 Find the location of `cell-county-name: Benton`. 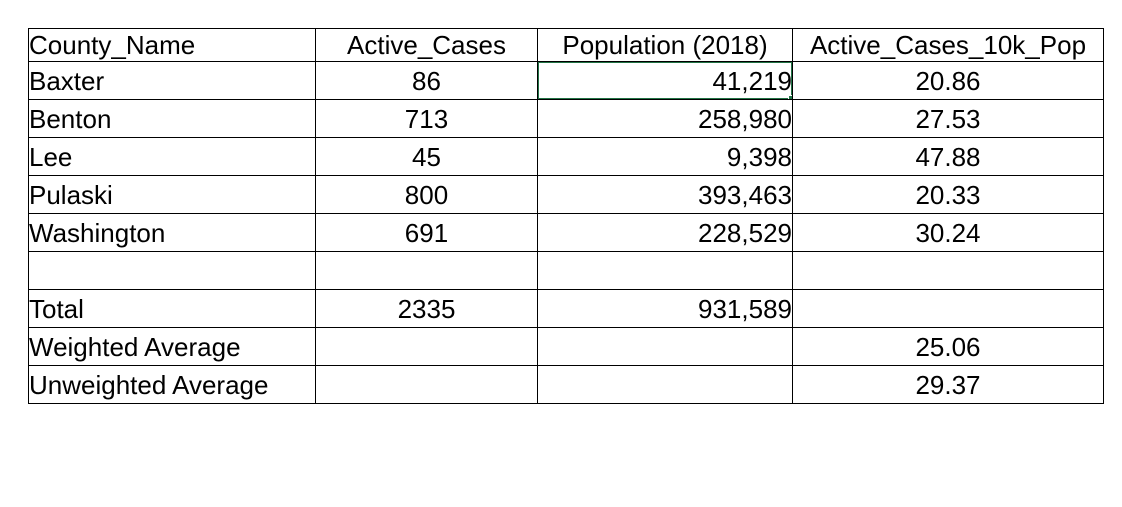

cell-county-name: Benton is located at coordinates (172, 118).